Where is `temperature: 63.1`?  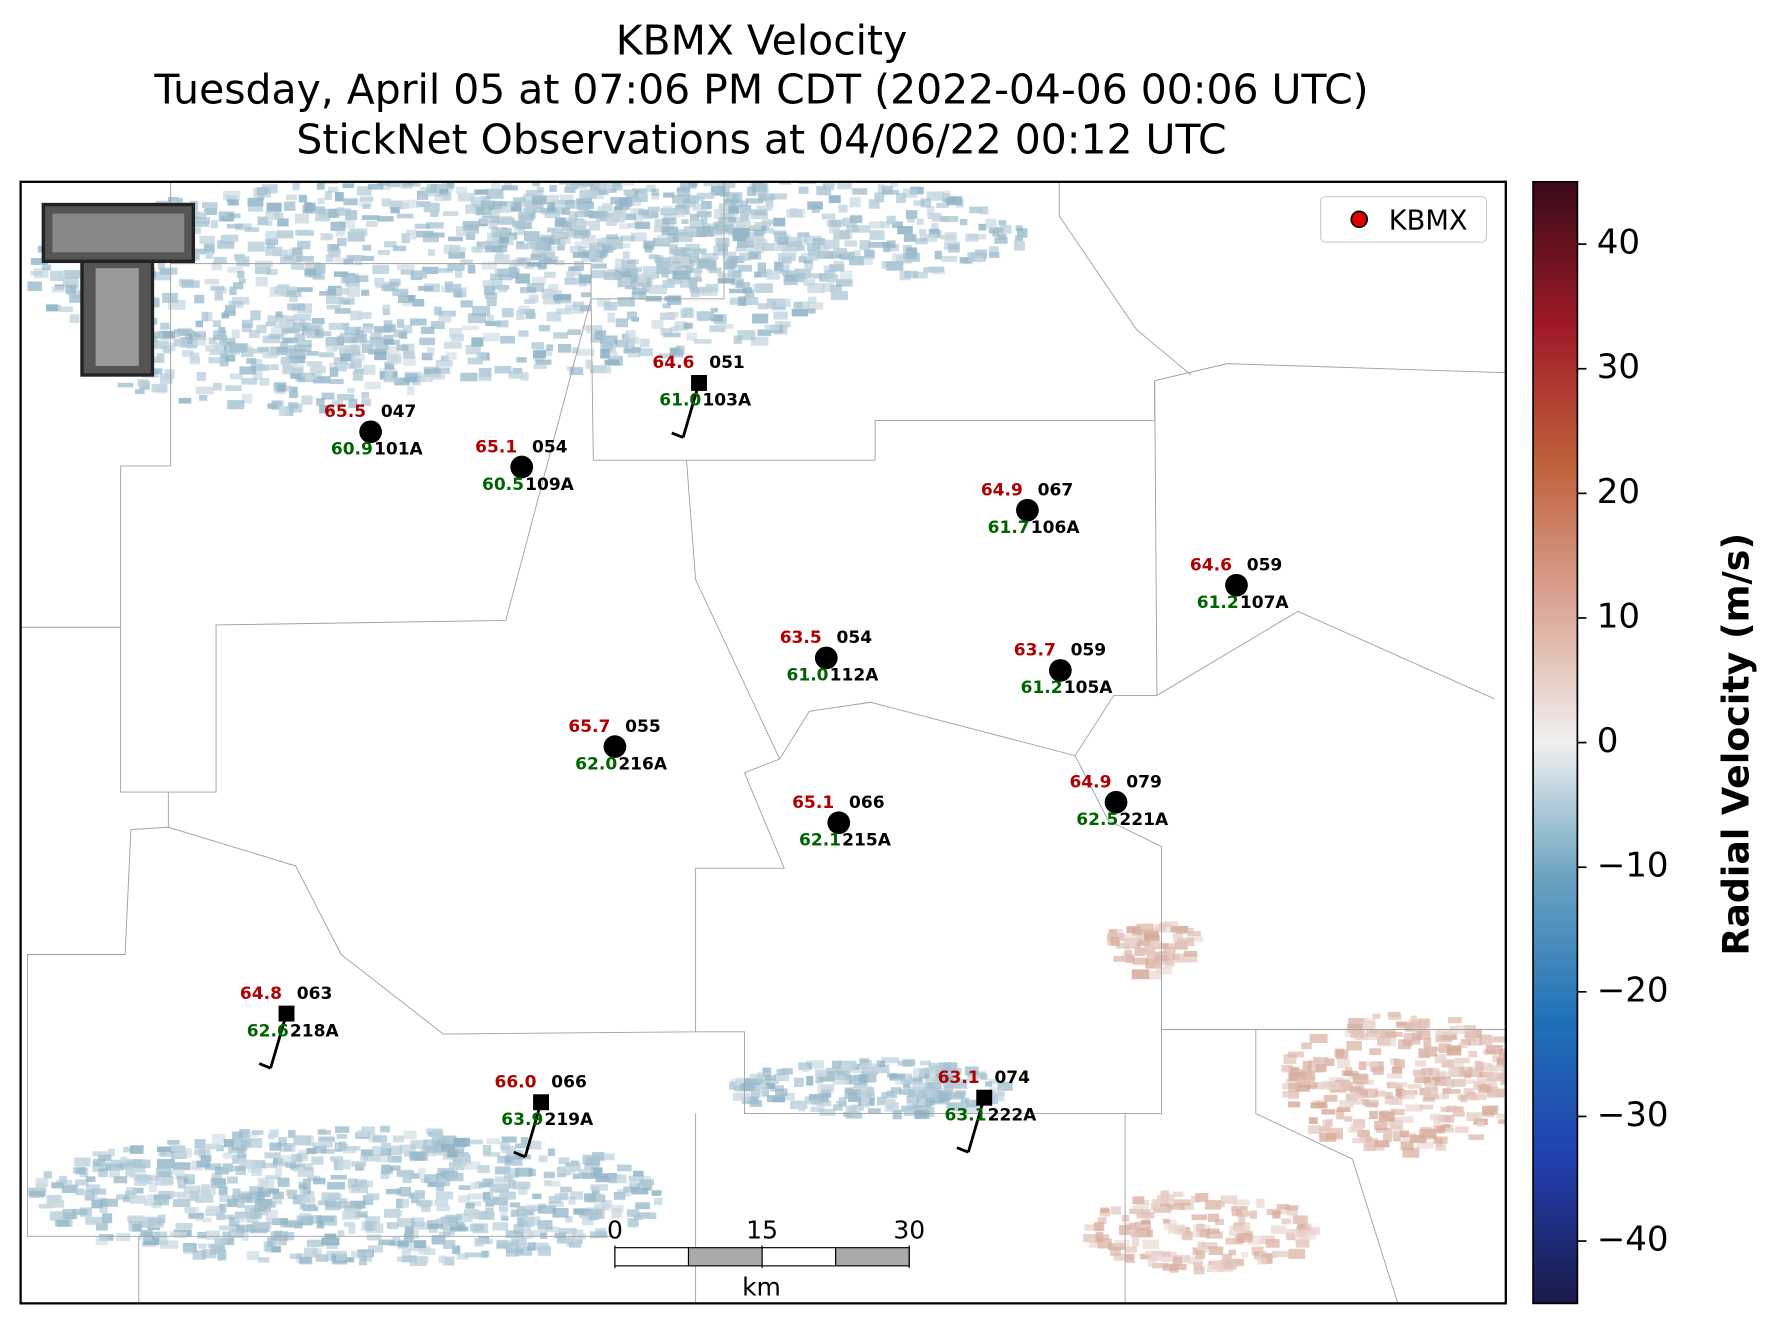
temperature: 63.1 is located at coordinates (959, 1078).